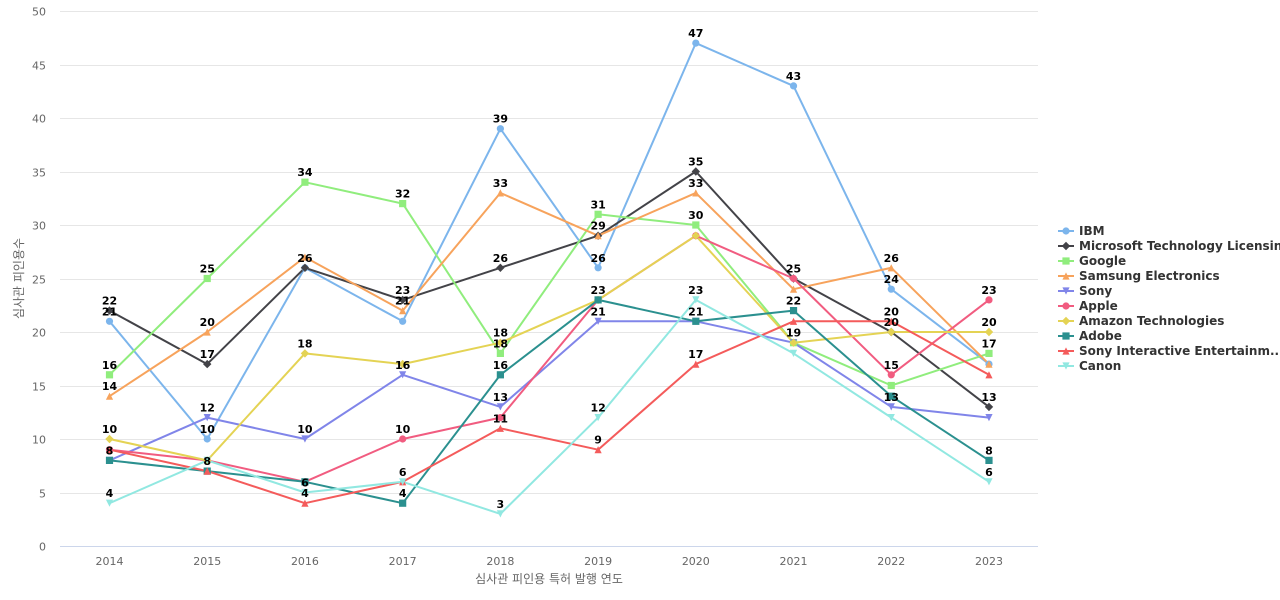 This screenshot has height=600, width=1280. I want to click on x-tick-label: 2015, so click(207, 561).